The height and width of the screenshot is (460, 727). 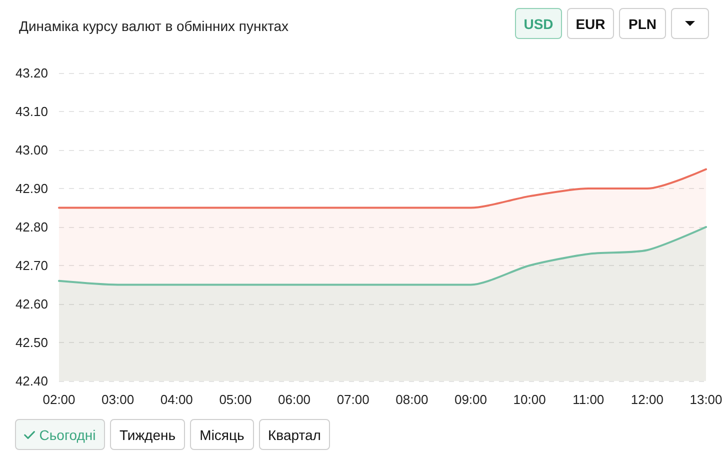 I want to click on x-tick-label: 07:00, so click(x=353, y=399).